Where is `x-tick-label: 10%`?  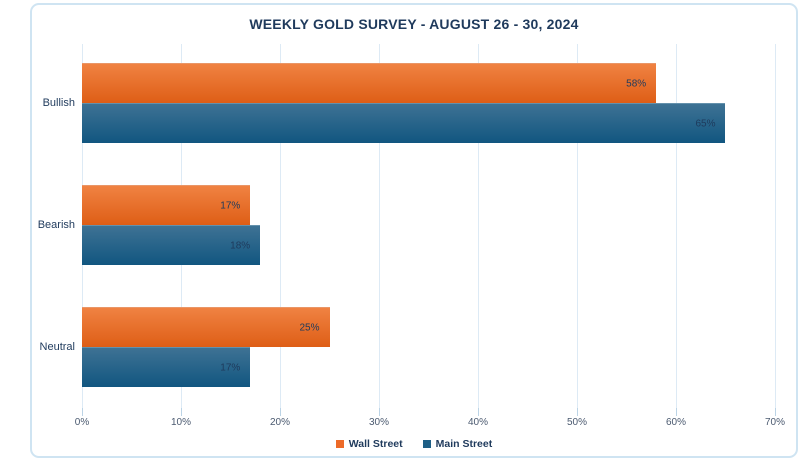
x-tick-label: 10% is located at coordinates (181, 422).